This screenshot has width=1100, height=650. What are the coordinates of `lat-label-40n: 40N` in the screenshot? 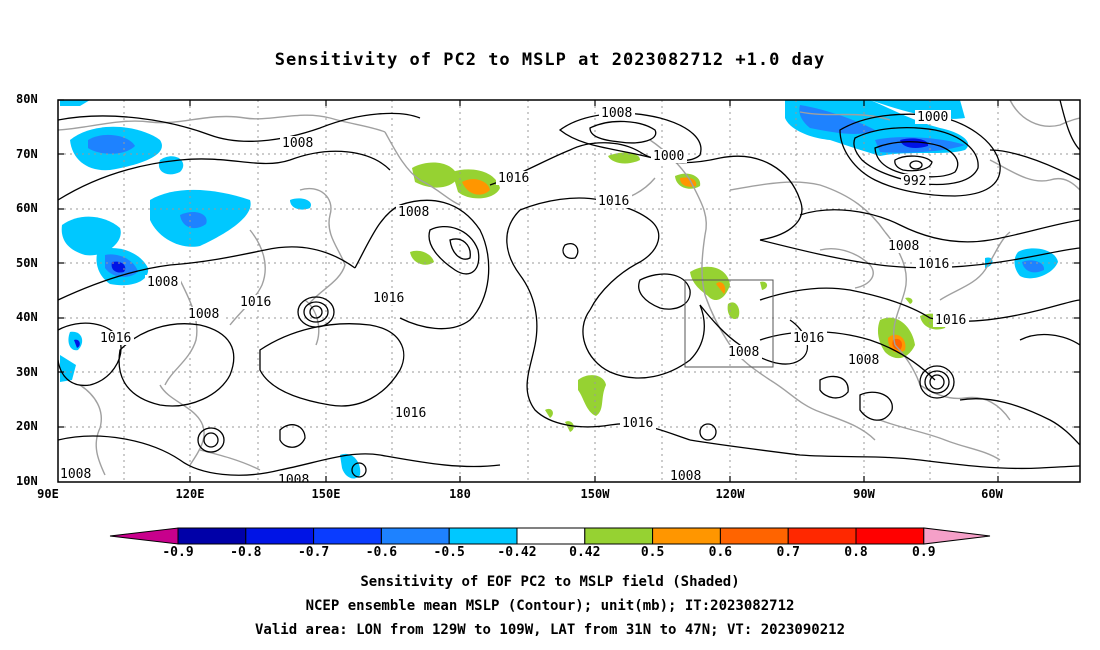 It's located at (27, 317).